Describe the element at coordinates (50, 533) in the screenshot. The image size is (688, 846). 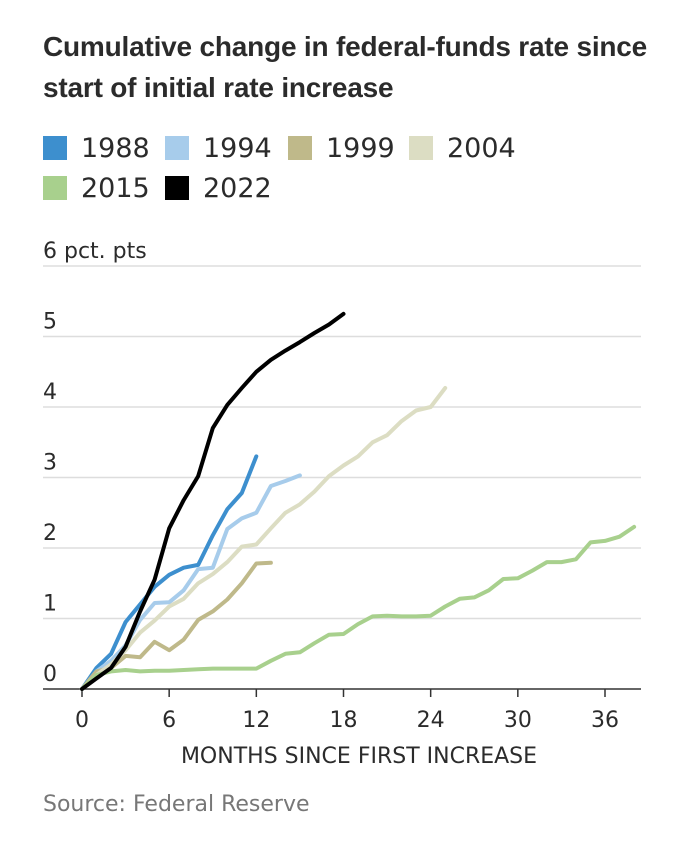
I see `y-tick-label-2: 2` at that location.